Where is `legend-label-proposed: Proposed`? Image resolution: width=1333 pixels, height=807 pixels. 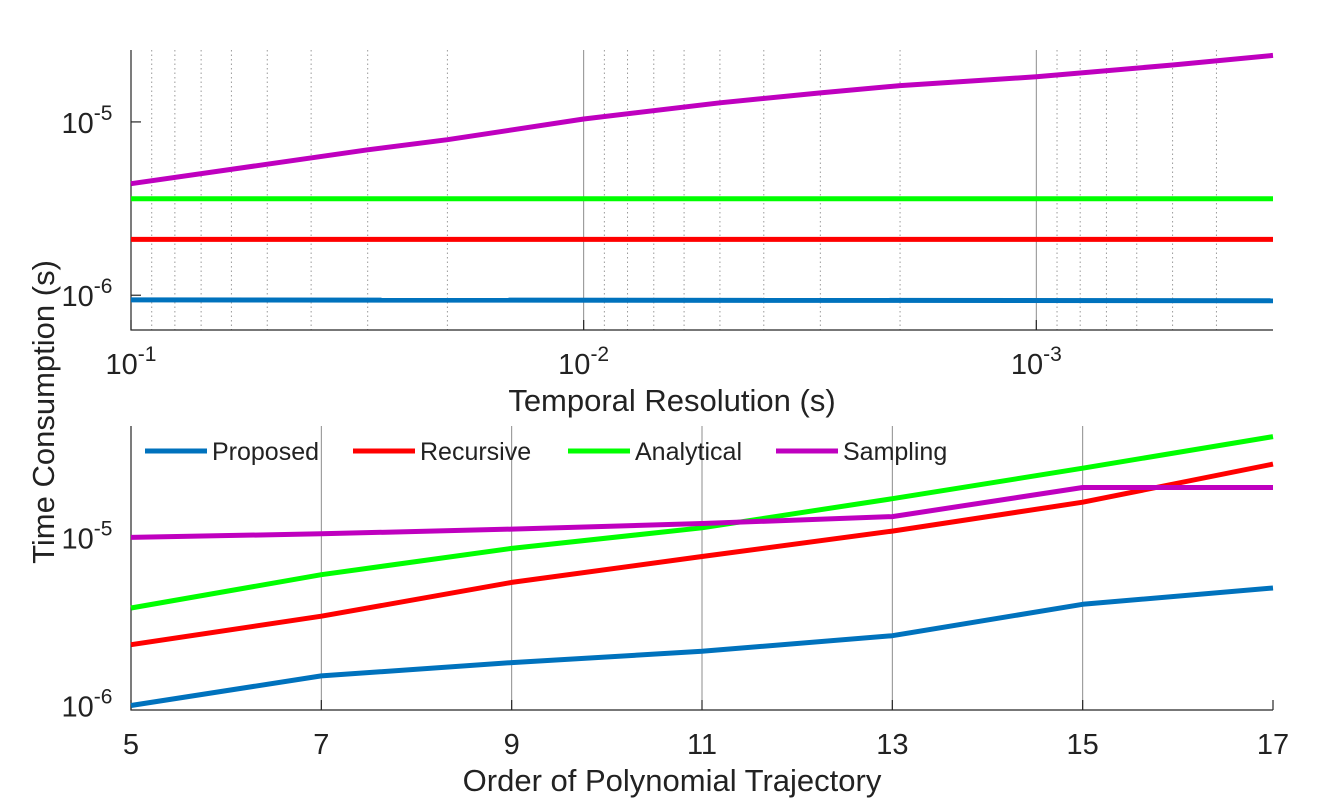
legend-label-proposed: Proposed is located at coordinates (265, 452).